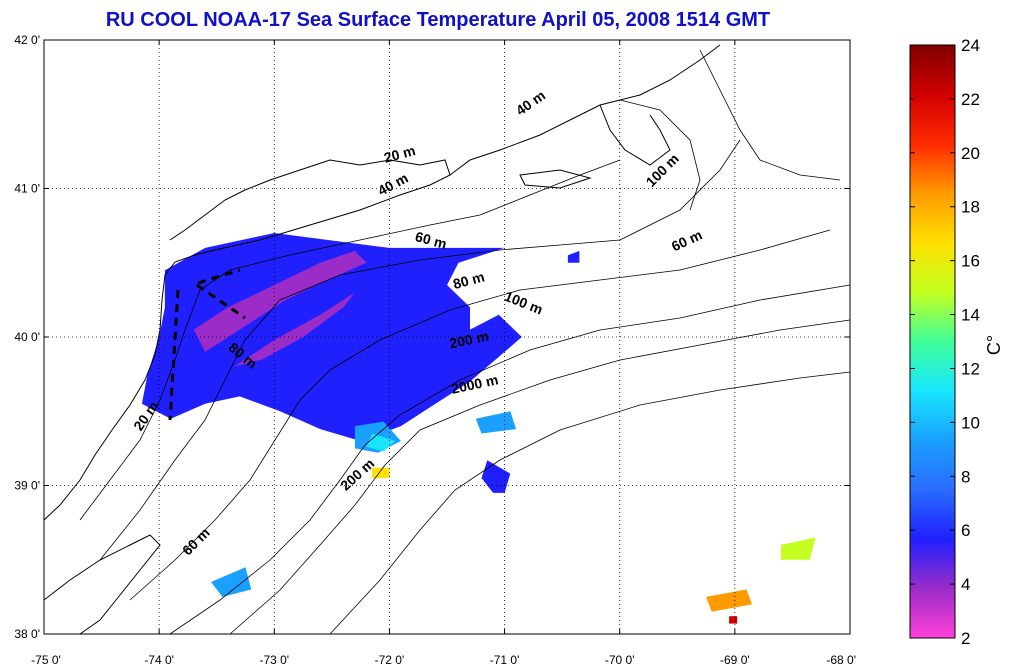 The image size is (1016, 672). I want to click on lat-tick-label: 38 0', so click(27, 634).